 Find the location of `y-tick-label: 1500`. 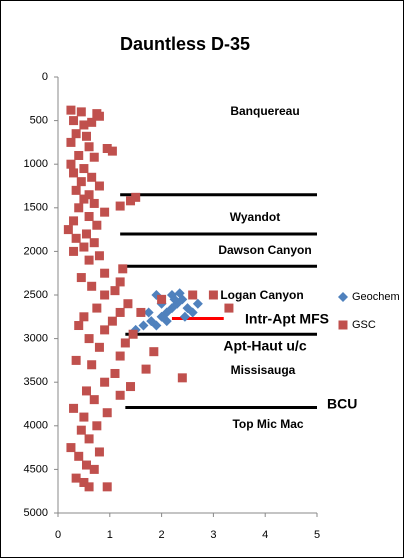

y-tick-label: 1500 is located at coordinates (36, 208).